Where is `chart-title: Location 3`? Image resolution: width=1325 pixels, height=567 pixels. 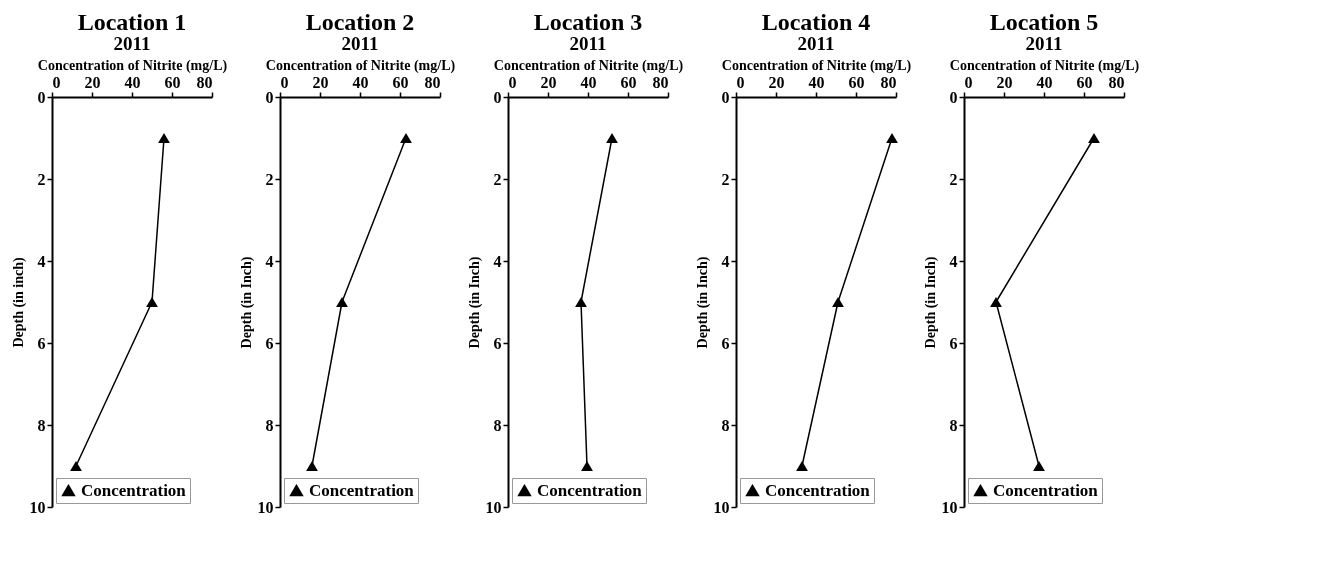 chart-title: Location 3 is located at coordinates (588, 22).